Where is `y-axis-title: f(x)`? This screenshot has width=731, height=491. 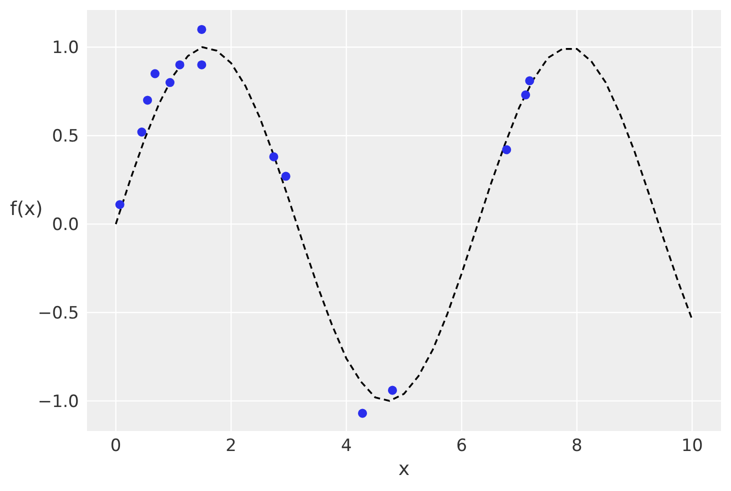 y-axis-title: f(x) is located at coordinates (26, 209).